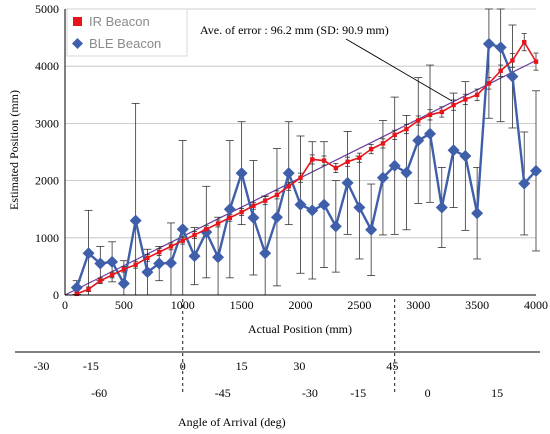 The image size is (550, 434). I want to click on secondary-axis-label: Angle of Arrival (deg), so click(232, 422).